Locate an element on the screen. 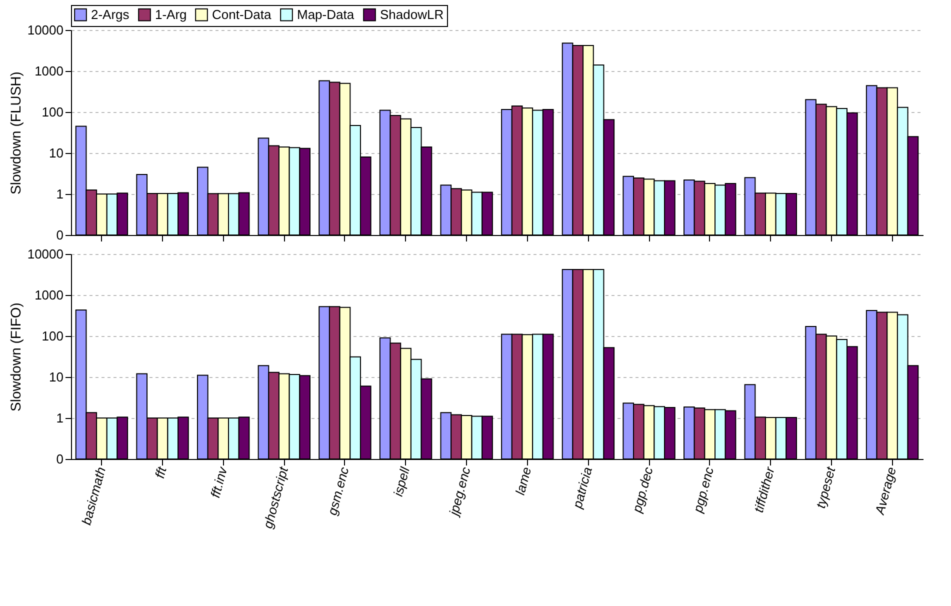  x-tick-label: jpeg.enc is located at coordinates (460, 491).